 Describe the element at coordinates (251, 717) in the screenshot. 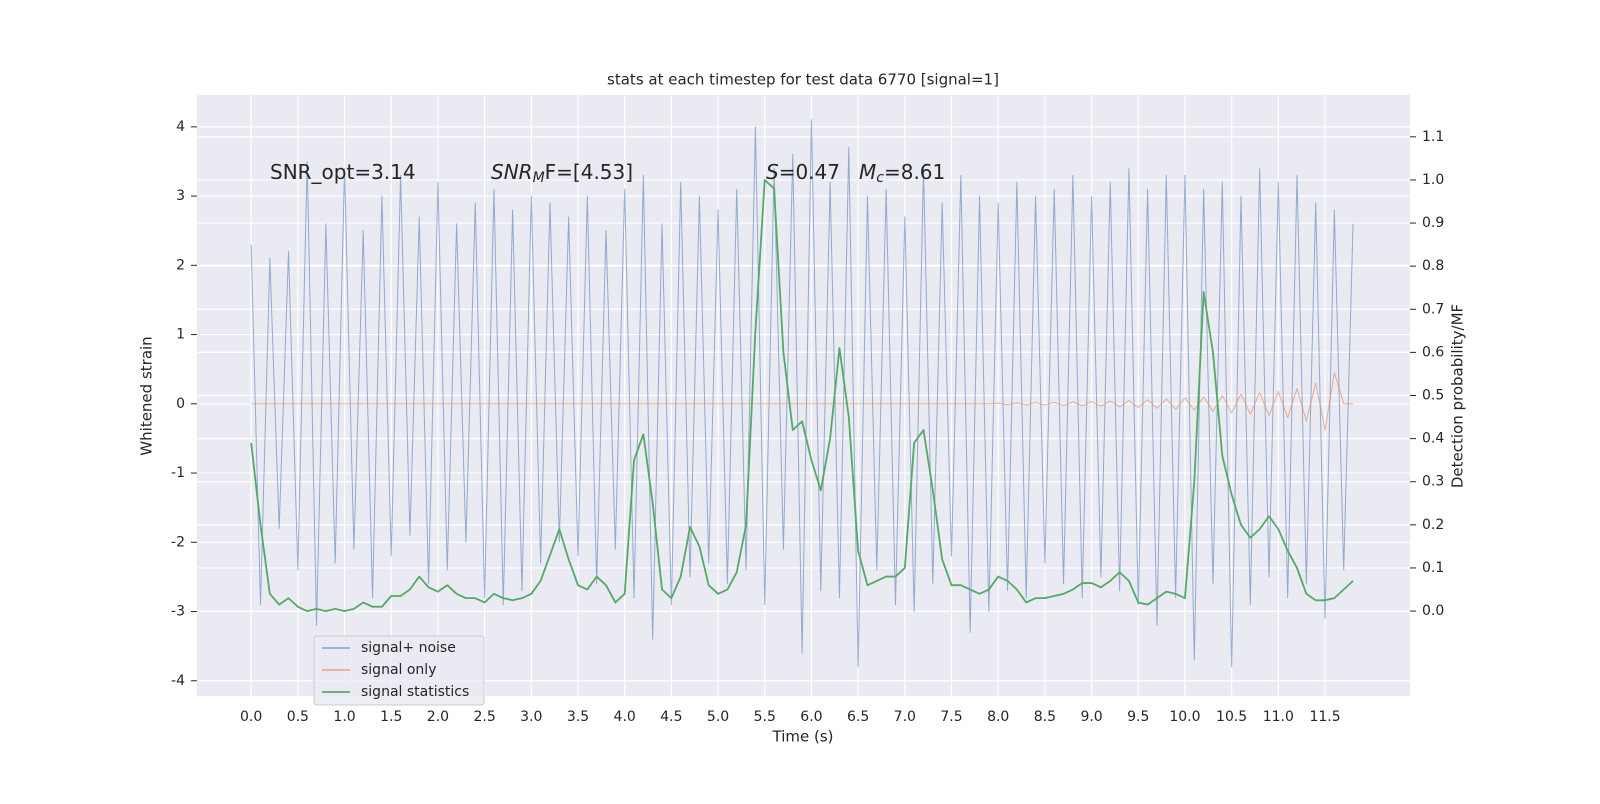

I see `x-tick-label: 0.0` at that location.